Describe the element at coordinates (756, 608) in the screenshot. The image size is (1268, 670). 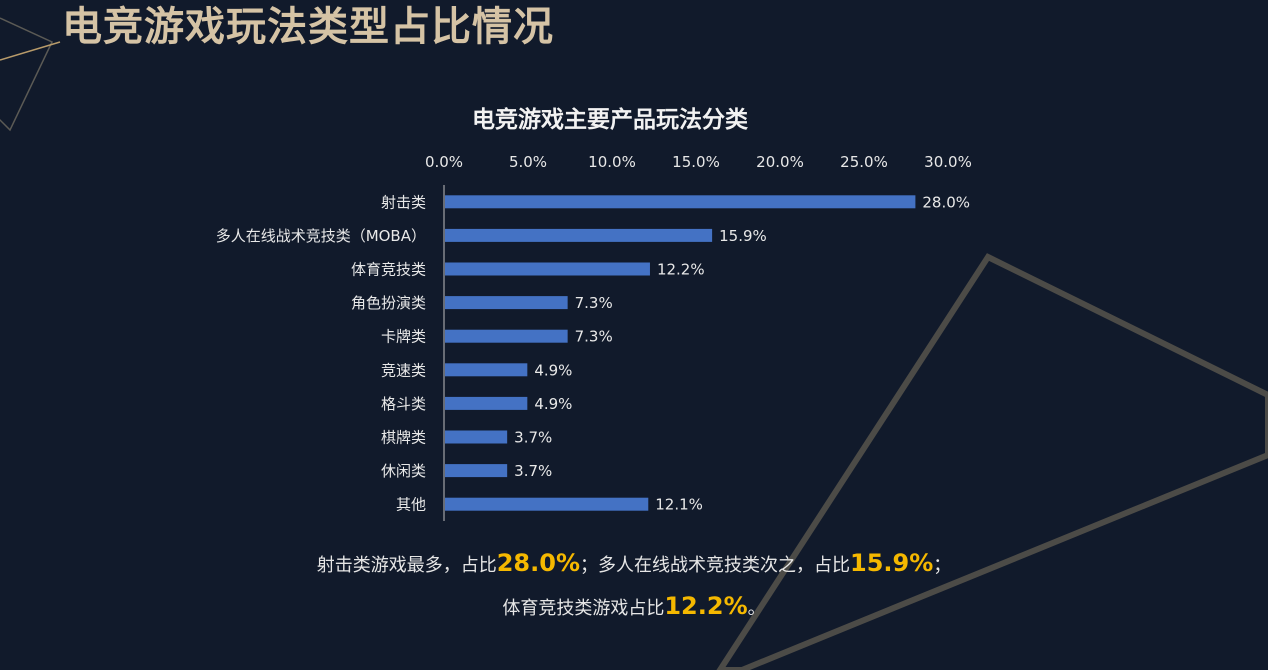
I see `summary-text: 。` at that location.